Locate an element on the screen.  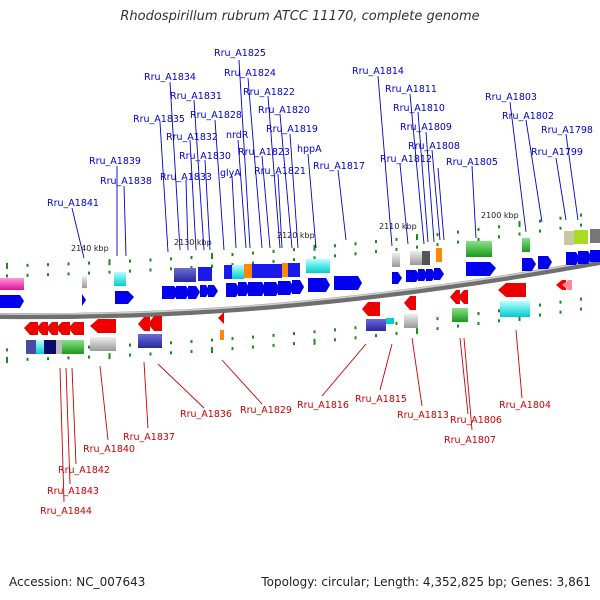
gene-label-rru-a1820: Rru_A1820 is located at coordinates (284, 110).